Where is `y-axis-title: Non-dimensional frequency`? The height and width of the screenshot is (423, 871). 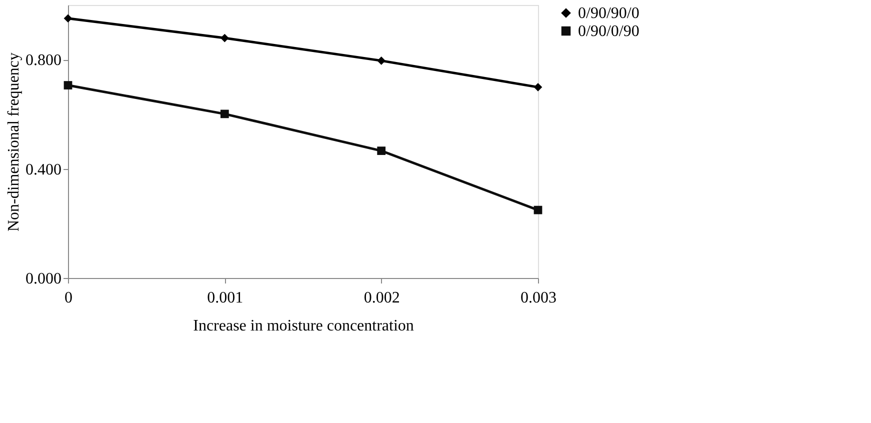 y-axis-title: Non-dimensional frequency is located at coordinates (14, 142).